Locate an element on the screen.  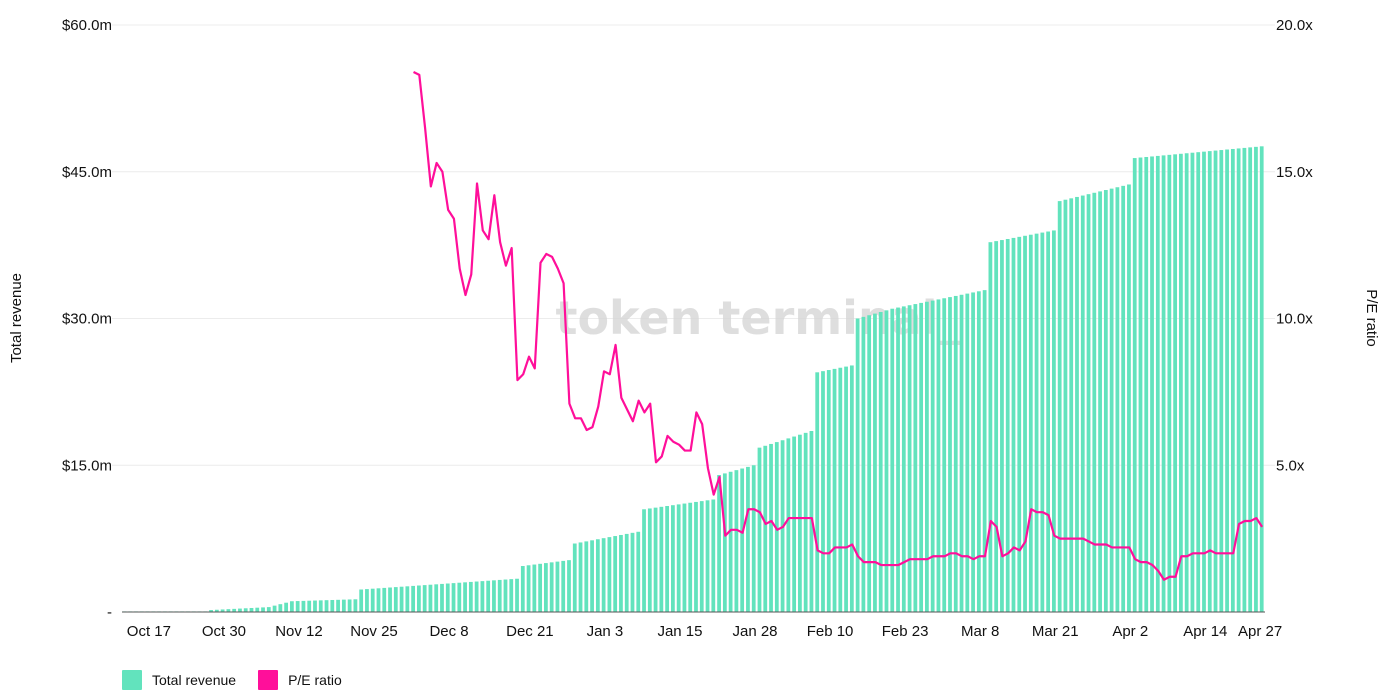
x-tick-label: Mar 8 is located at coordinates (980, 631).